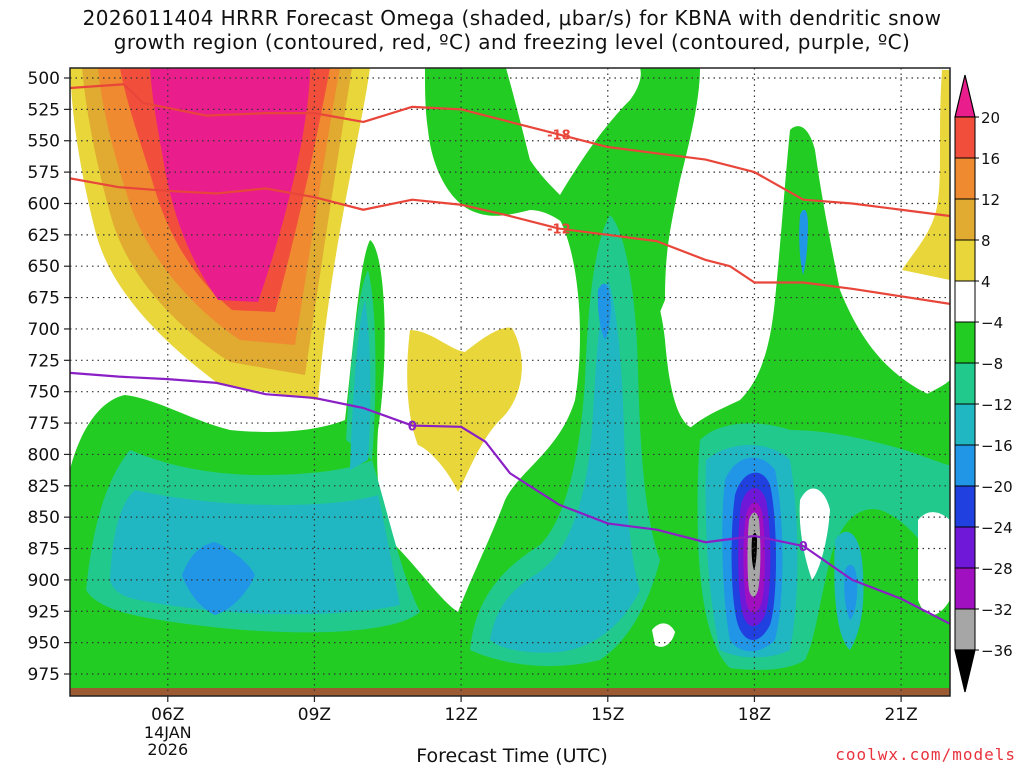 This screenshot has height=768, width=1024. I want to click on colorbar-label: −36, so click(997, 651).